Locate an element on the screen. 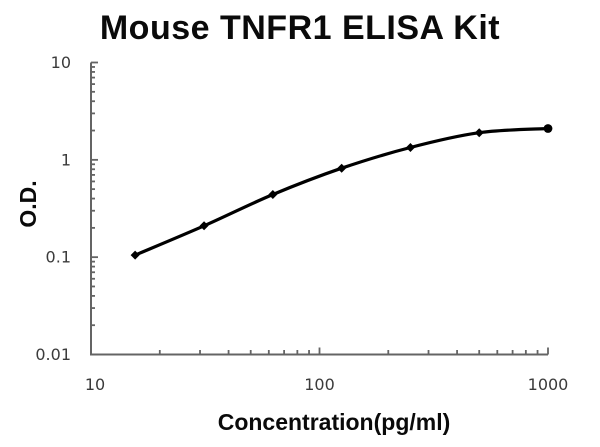 The image size is (600, 447). y-axis-title: O.D. is located at coordinates (28, 203).